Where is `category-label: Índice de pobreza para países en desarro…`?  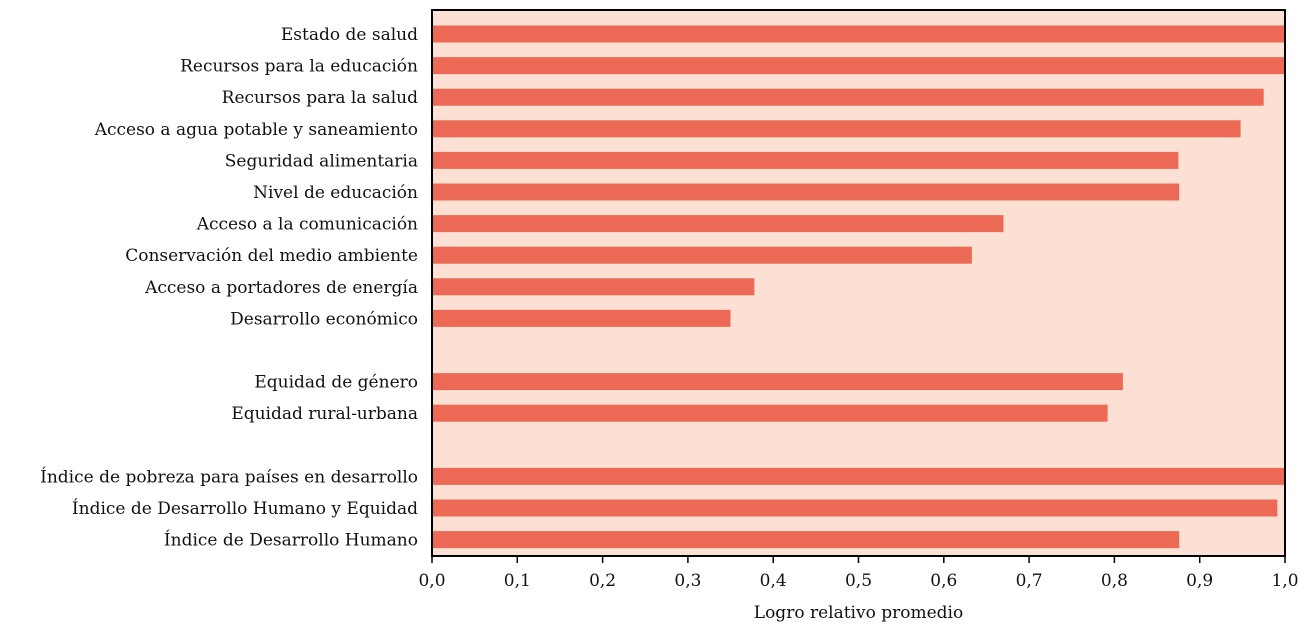 category-label: Índice de pobreza para países en desarro… is located at coordinates (229, 476).